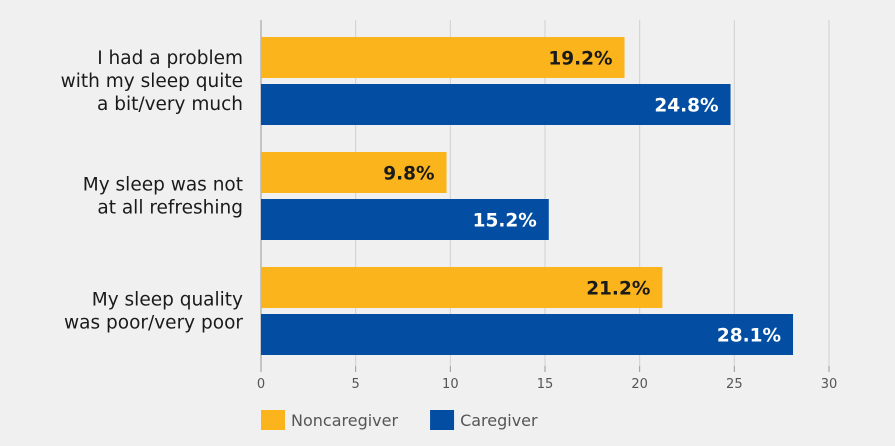 The height and width of the screenshot is (446, 895). Describe the element at coordinates (545, 384) in the screenshot. I see `x-tick-label: 15` at that location.